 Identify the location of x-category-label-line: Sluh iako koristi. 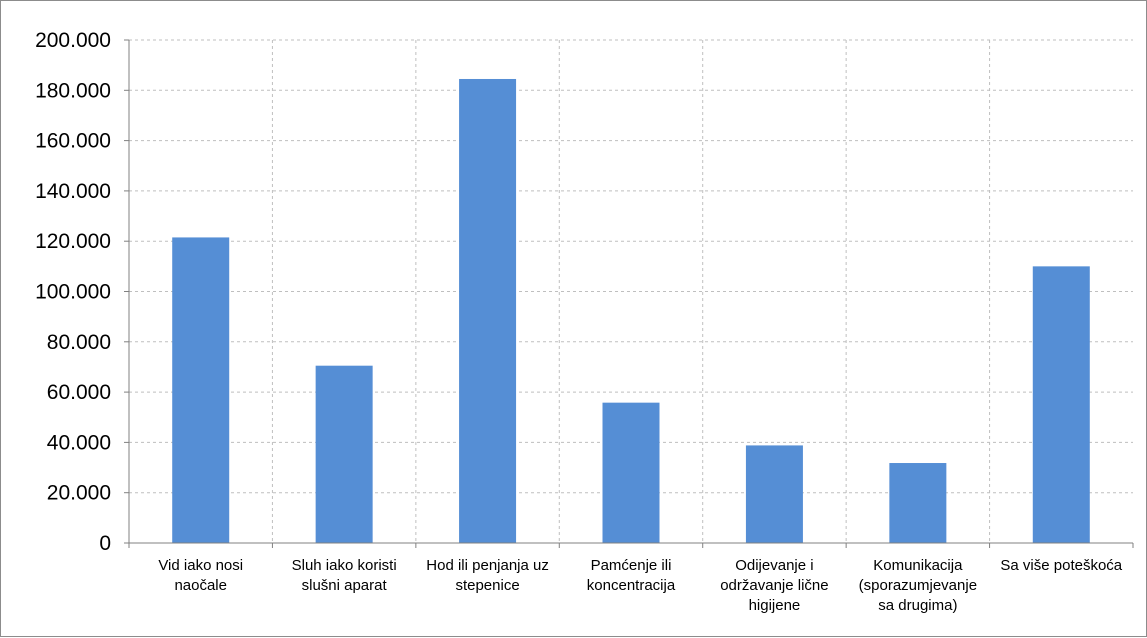
(344, 565).